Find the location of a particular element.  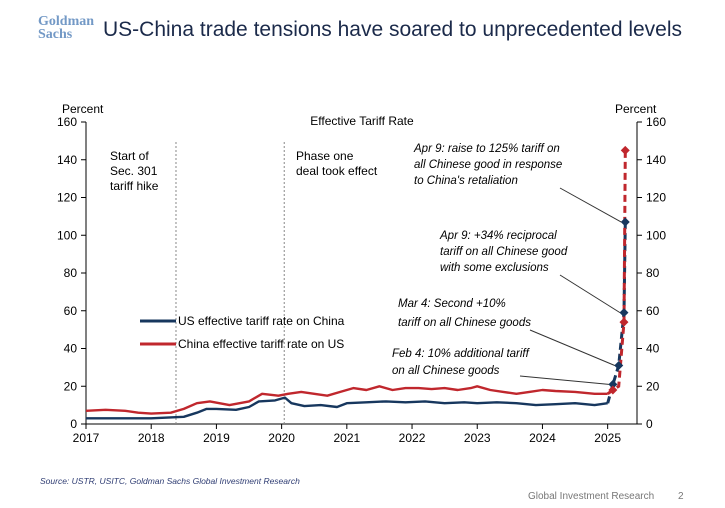

annotation-line: to China's retaliation is located at coordinates (466, 181).